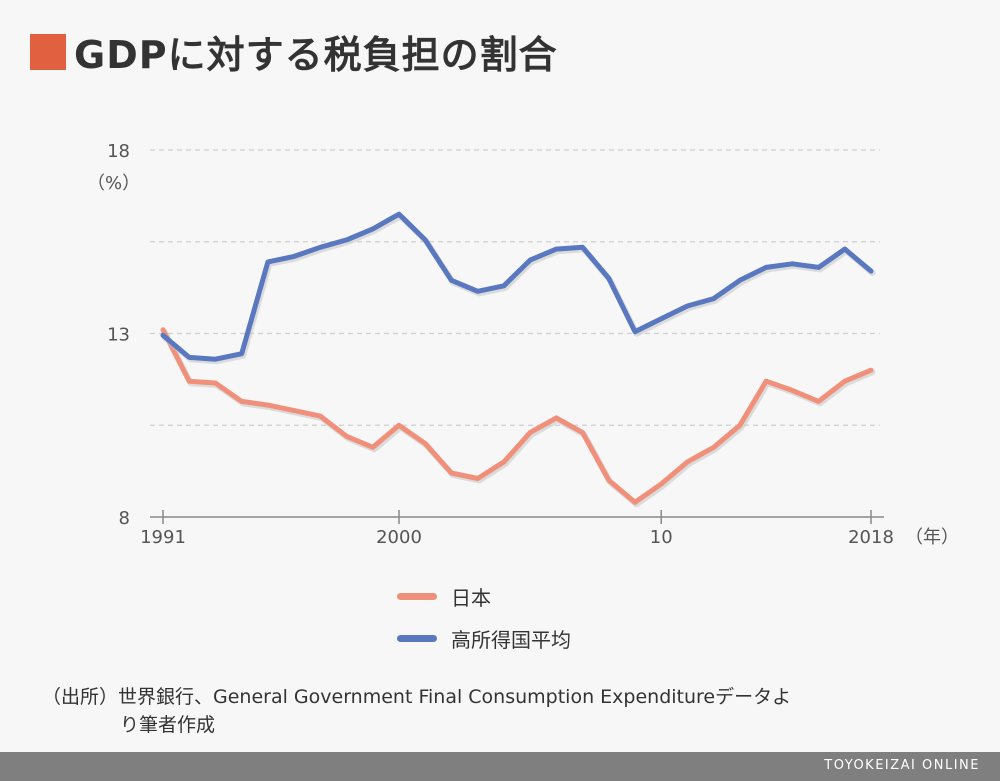  I want to click on footer-bar: TOYOKEIZAI ONLINE, so click(500, 766).